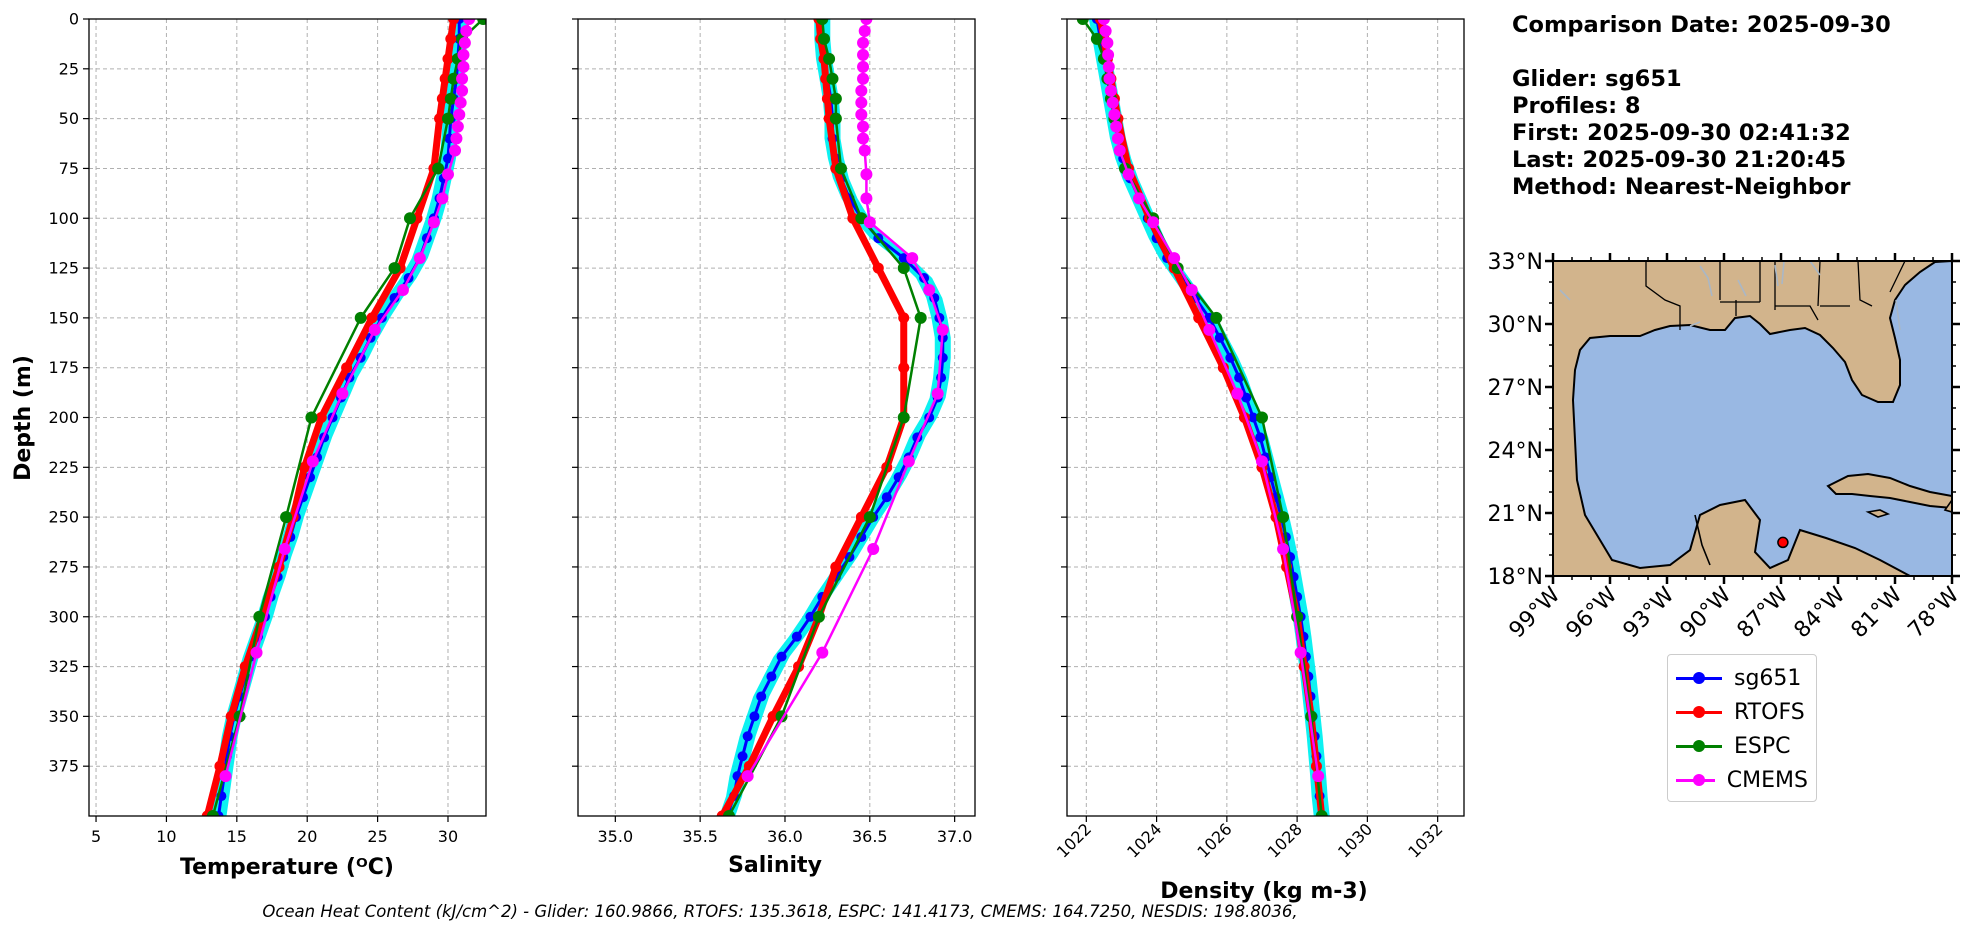 This screenshot has height=934, width=1987. Describe the element at coordinates (1515, 451) in the screenshot. I see `lat-label: 24°N` at that location.